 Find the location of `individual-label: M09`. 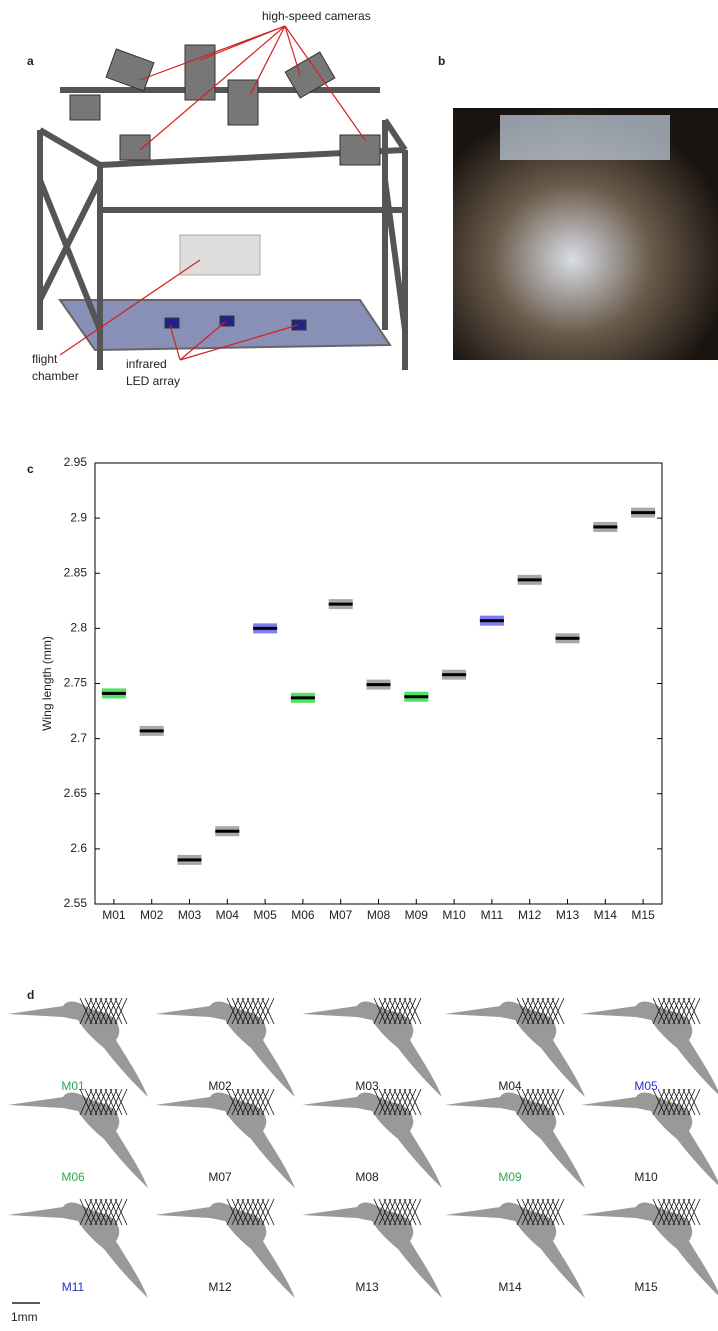

individual-label: M09 is located at coordinates (510, 1177).